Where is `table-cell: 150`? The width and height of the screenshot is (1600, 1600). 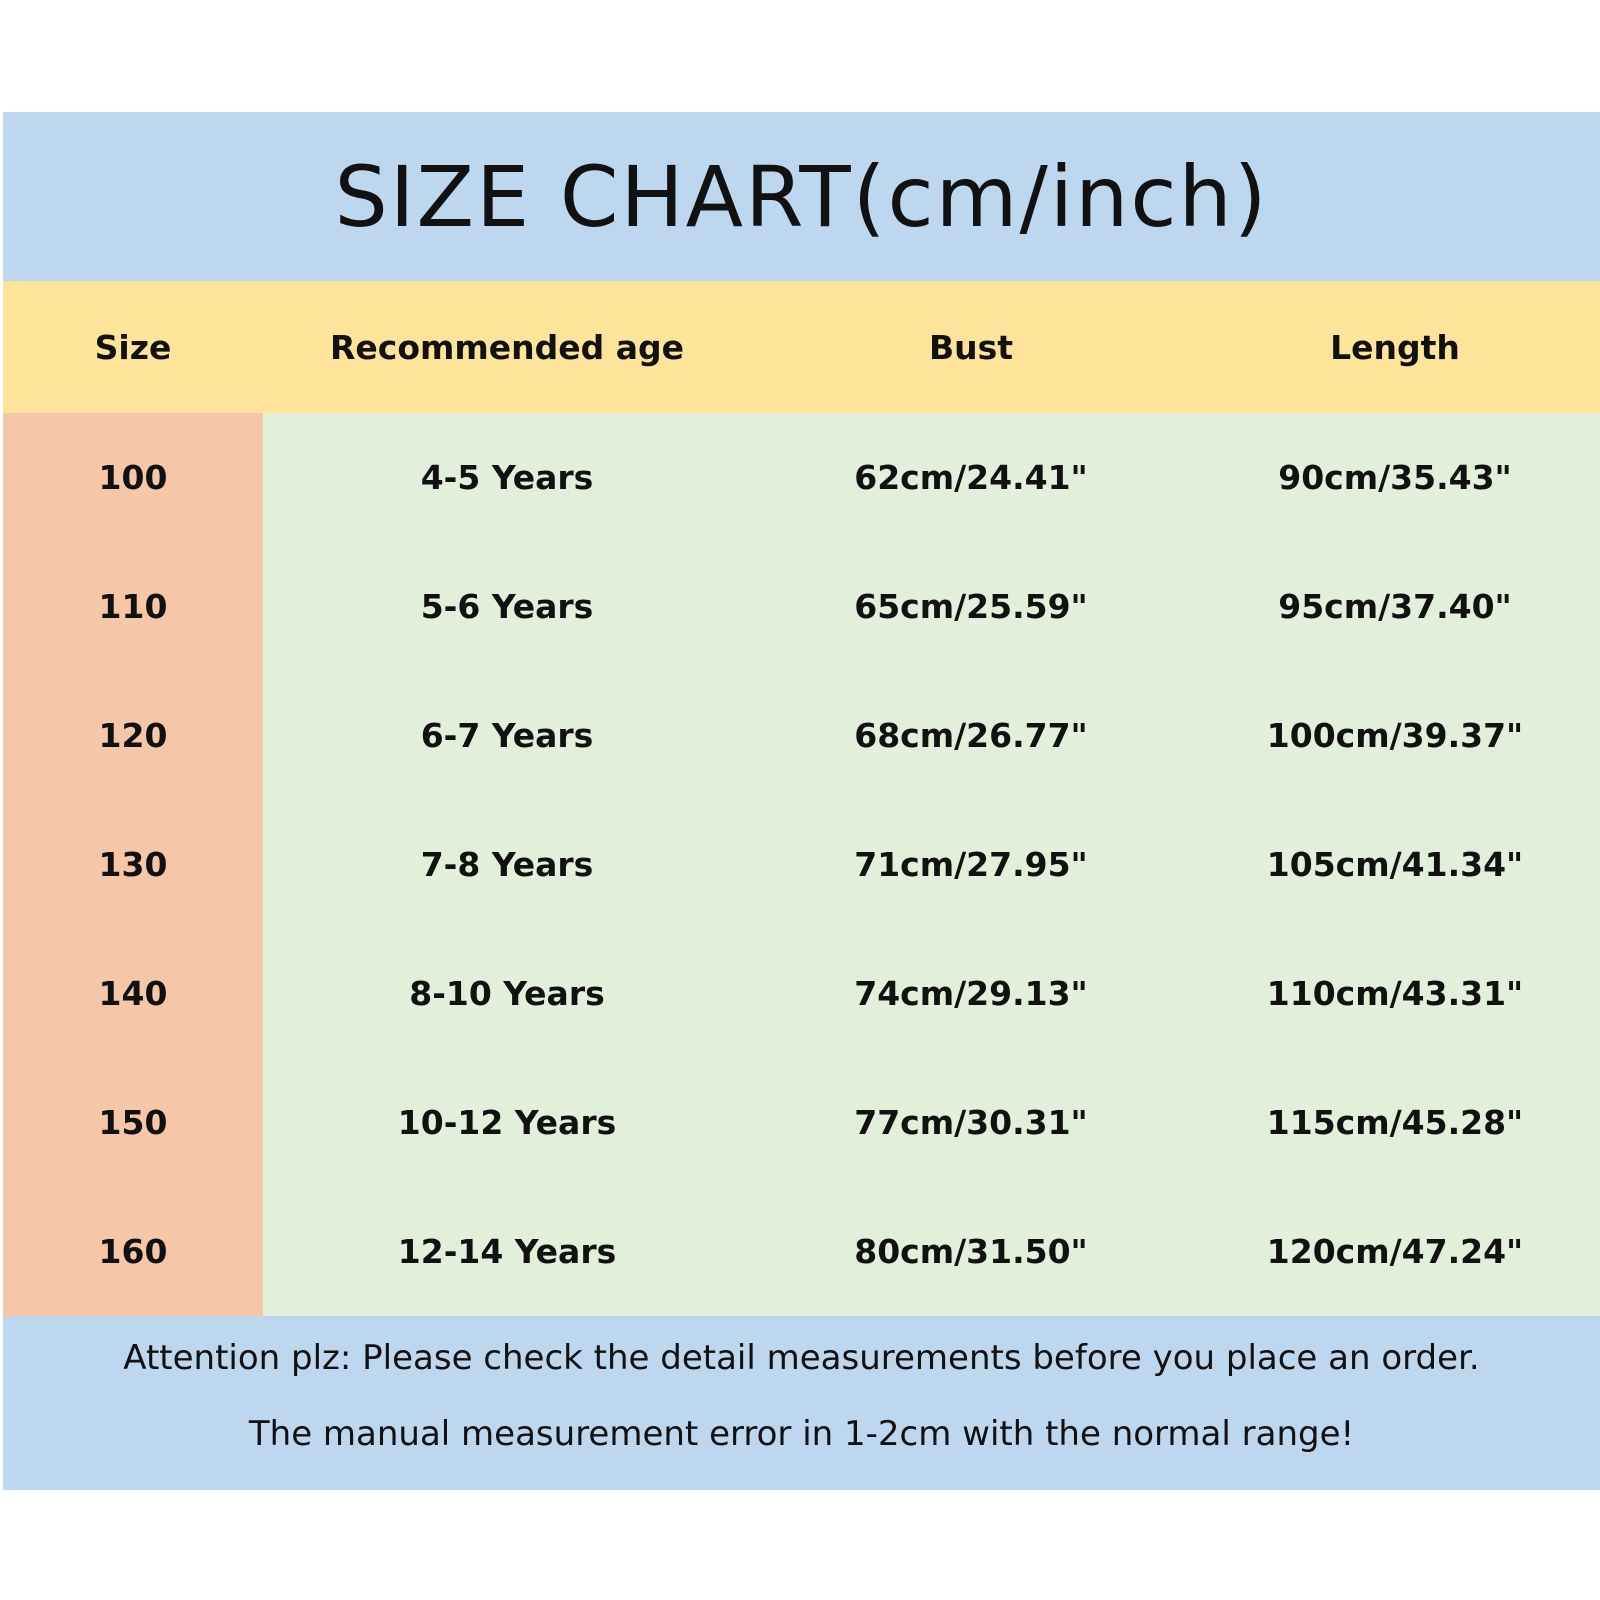 table-cell: 150 is located at coordinates (133, 1122).